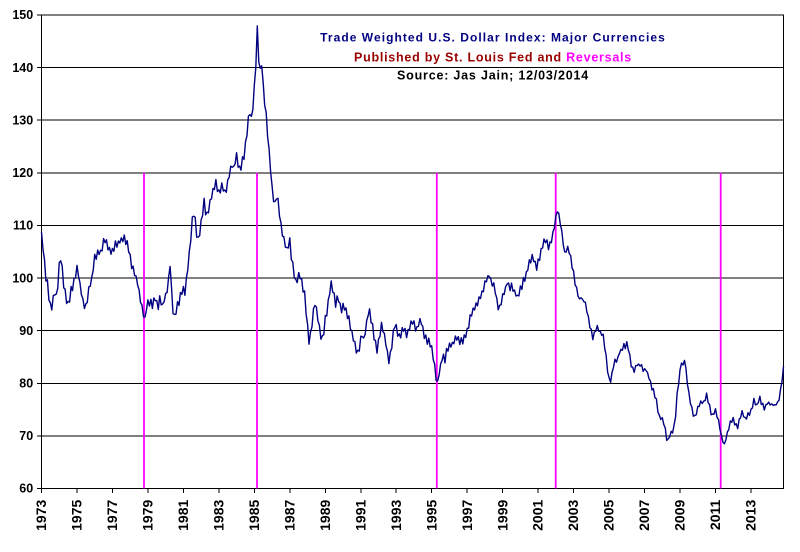 This screenshot has width=800, height=552. I want to click on svg-text: 1985, so click(254, 514).